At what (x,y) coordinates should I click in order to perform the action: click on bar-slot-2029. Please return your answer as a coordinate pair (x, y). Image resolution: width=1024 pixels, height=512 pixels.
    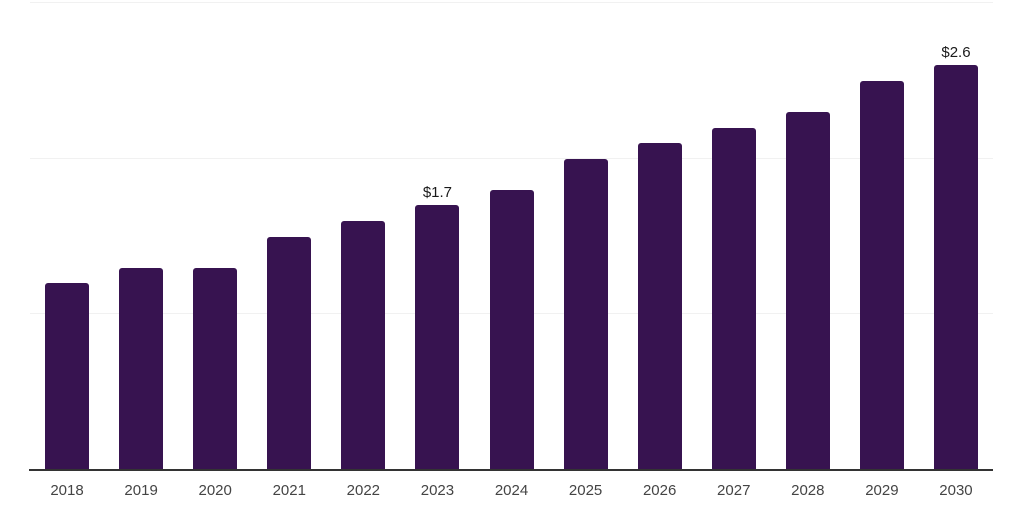
    Looking at the image, I should click on (882, 236).